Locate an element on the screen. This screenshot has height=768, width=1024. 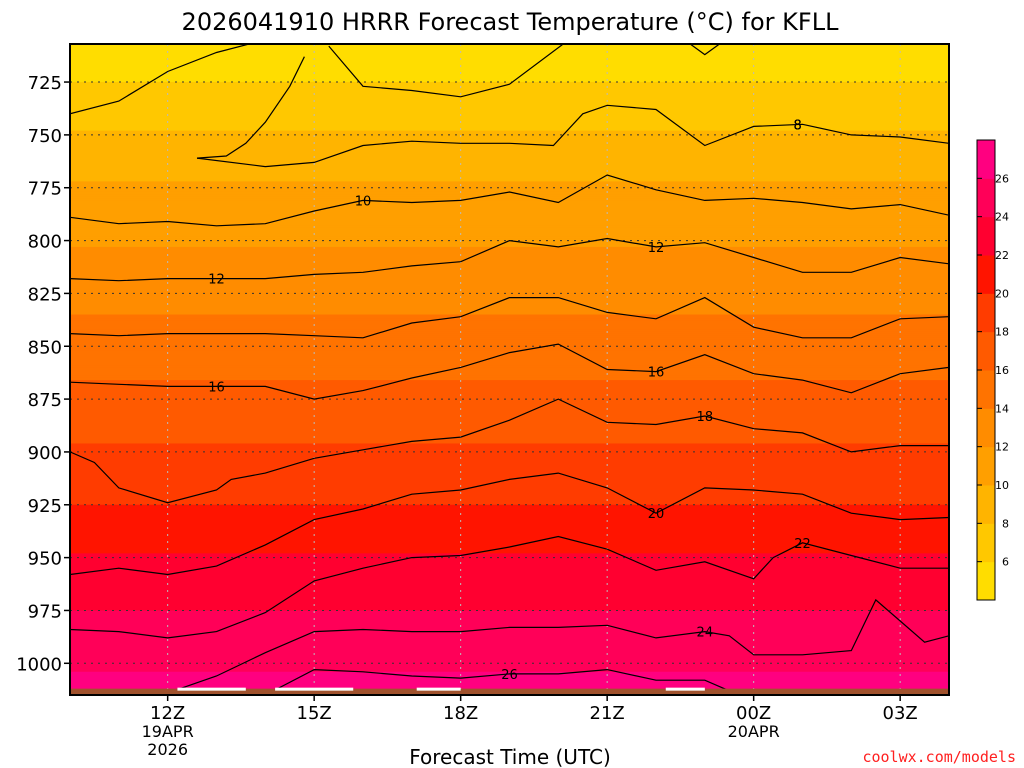
isotherm-label: 18 is located at coordinates (705, 417).